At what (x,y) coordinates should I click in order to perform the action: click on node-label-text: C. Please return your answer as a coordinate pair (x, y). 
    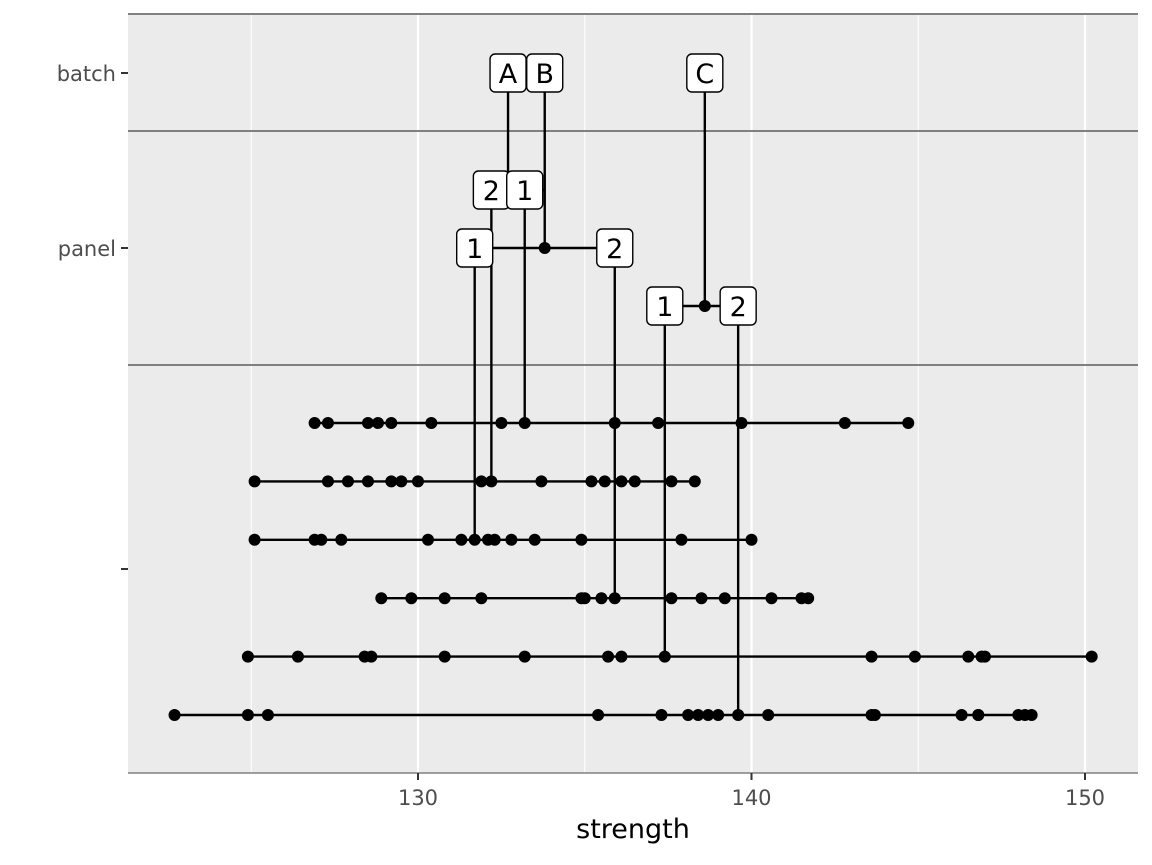
    Looking at the image, I should click on (704, 74).